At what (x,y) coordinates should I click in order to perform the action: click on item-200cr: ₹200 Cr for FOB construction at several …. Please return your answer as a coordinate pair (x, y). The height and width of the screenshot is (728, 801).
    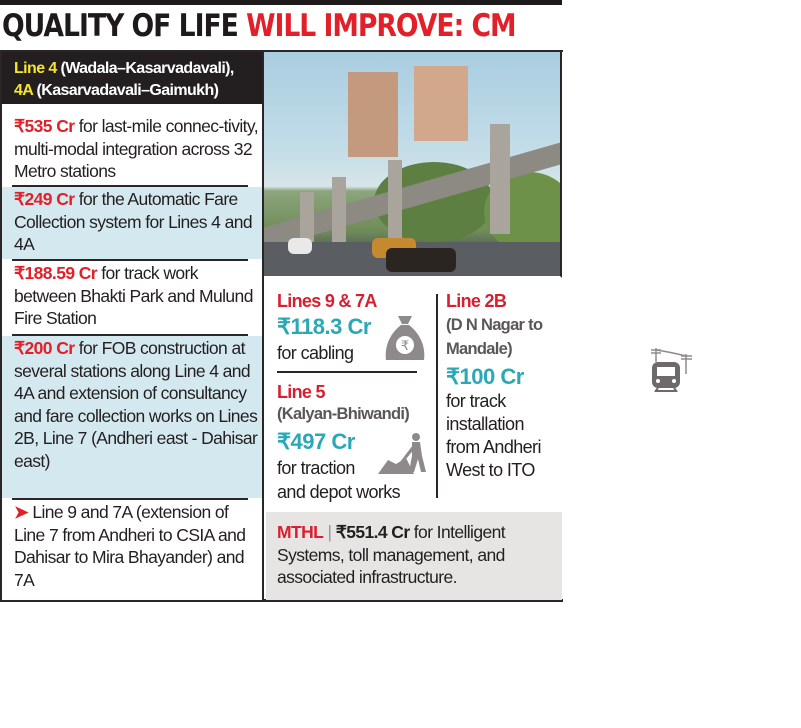
    Looking at the image, I should click on (132, 417).